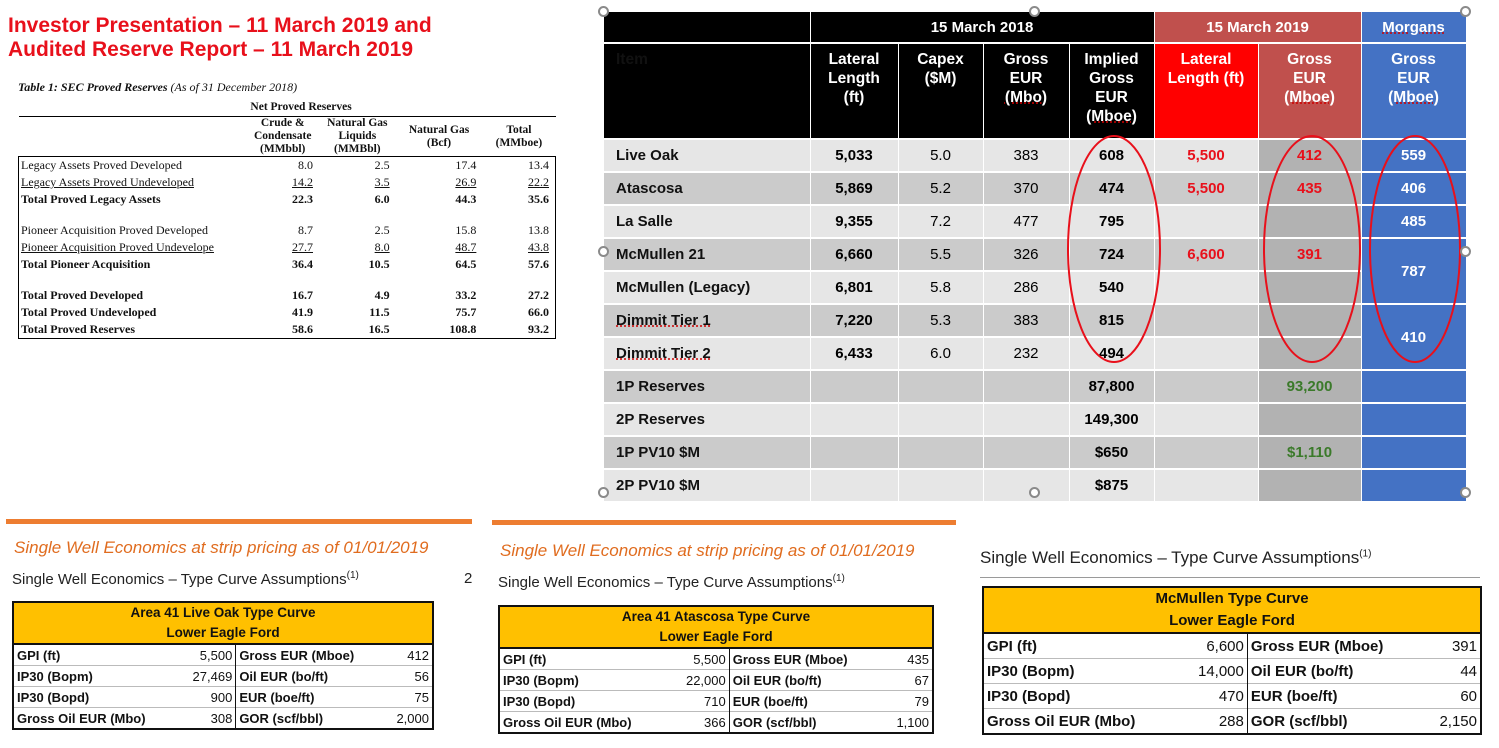 This screenshot has height=748, width=1499. What do you see at coordinates (941, 288) in the screenshot?
I see `comparison-cell-capex: 5.8` at bounding box center [941, 288].